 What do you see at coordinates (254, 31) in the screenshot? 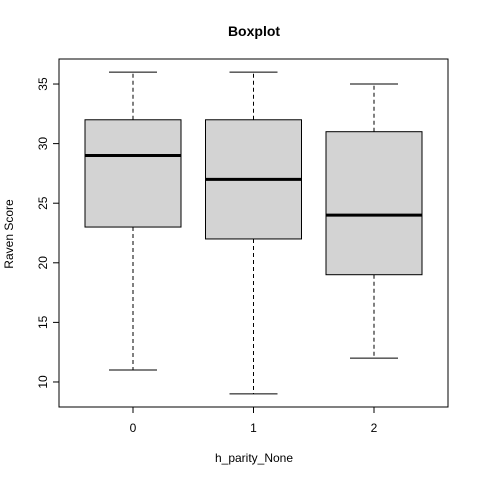
I see `chart-title: Boxplot` at bounding box center [254, 31].